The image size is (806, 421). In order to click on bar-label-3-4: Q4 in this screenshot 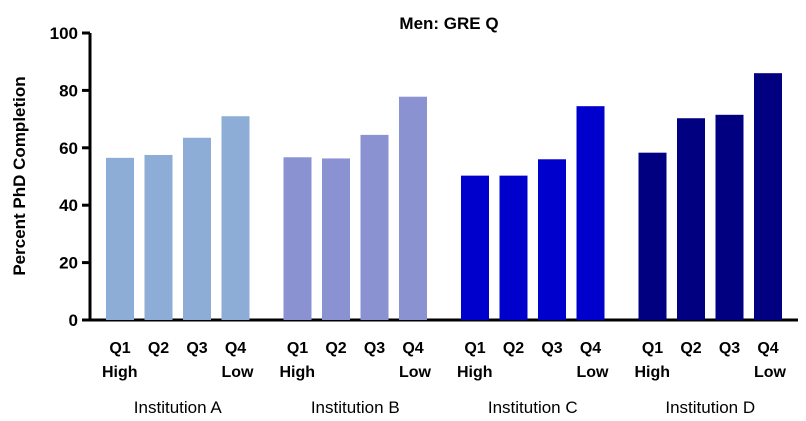, I will do `click(590, 348)`.